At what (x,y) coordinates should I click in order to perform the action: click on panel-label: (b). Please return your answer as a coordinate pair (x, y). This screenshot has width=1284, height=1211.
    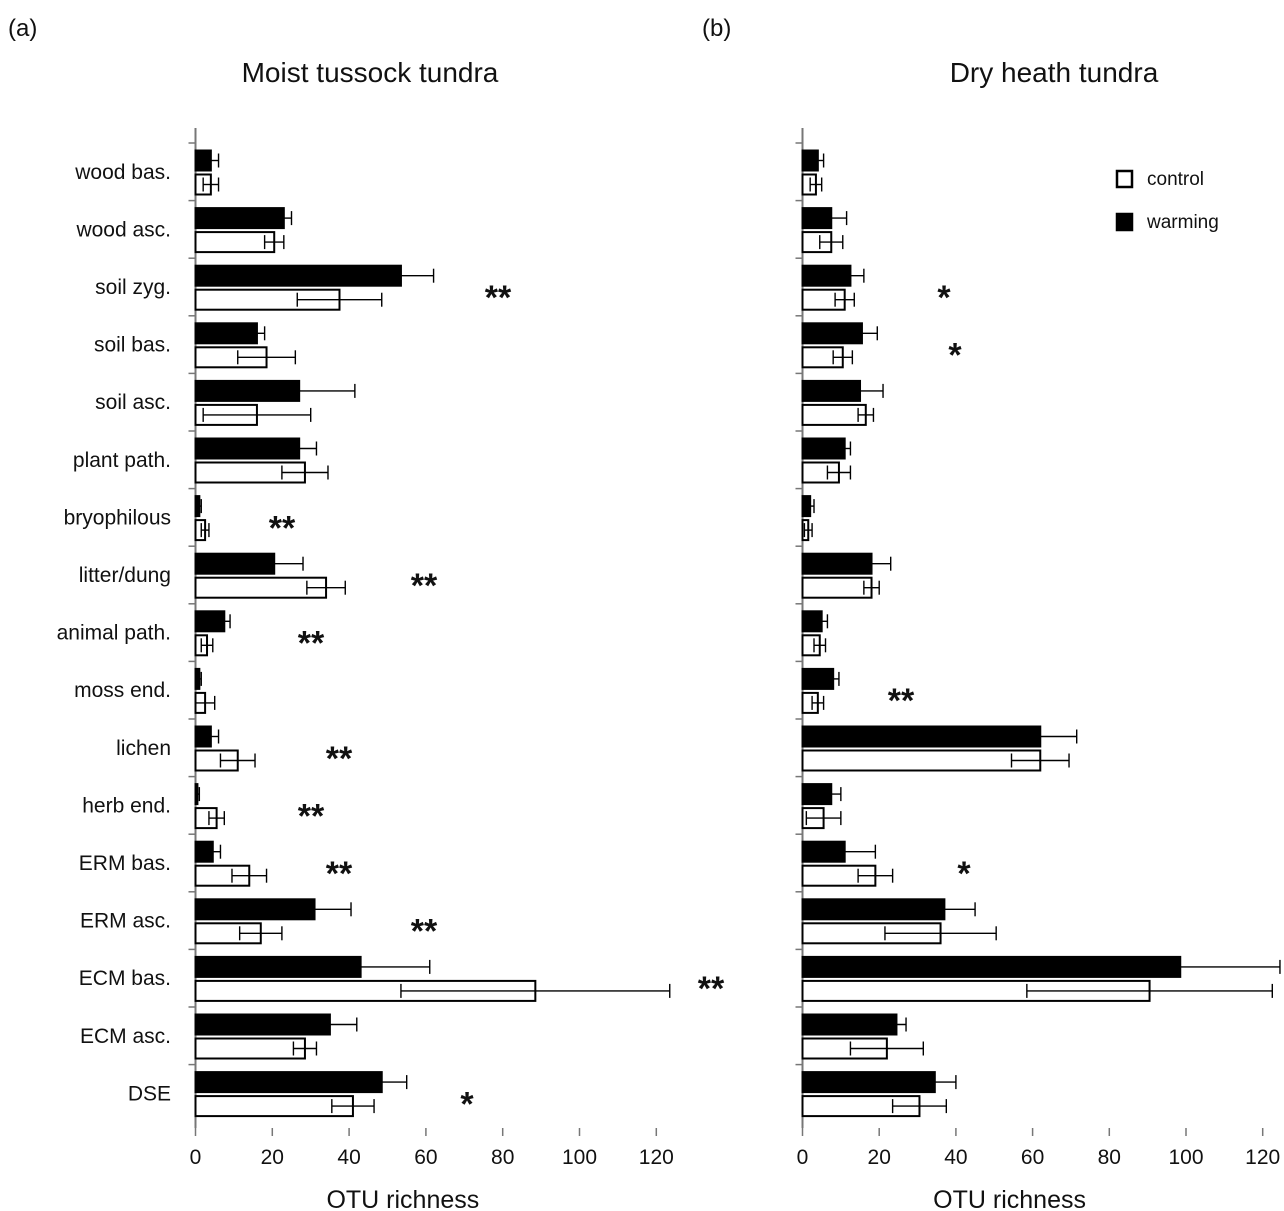
    Looking at the image, I should click on (716, 28).